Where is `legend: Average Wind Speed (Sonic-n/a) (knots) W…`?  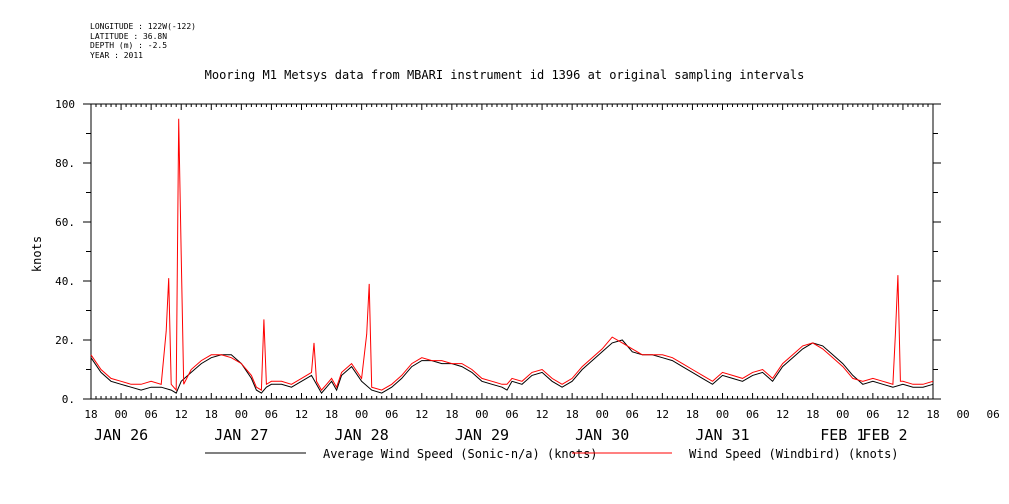 legend: Average Wind Speed (Sonic-n/a) (knots) W… is located at coordinates (552, 454).